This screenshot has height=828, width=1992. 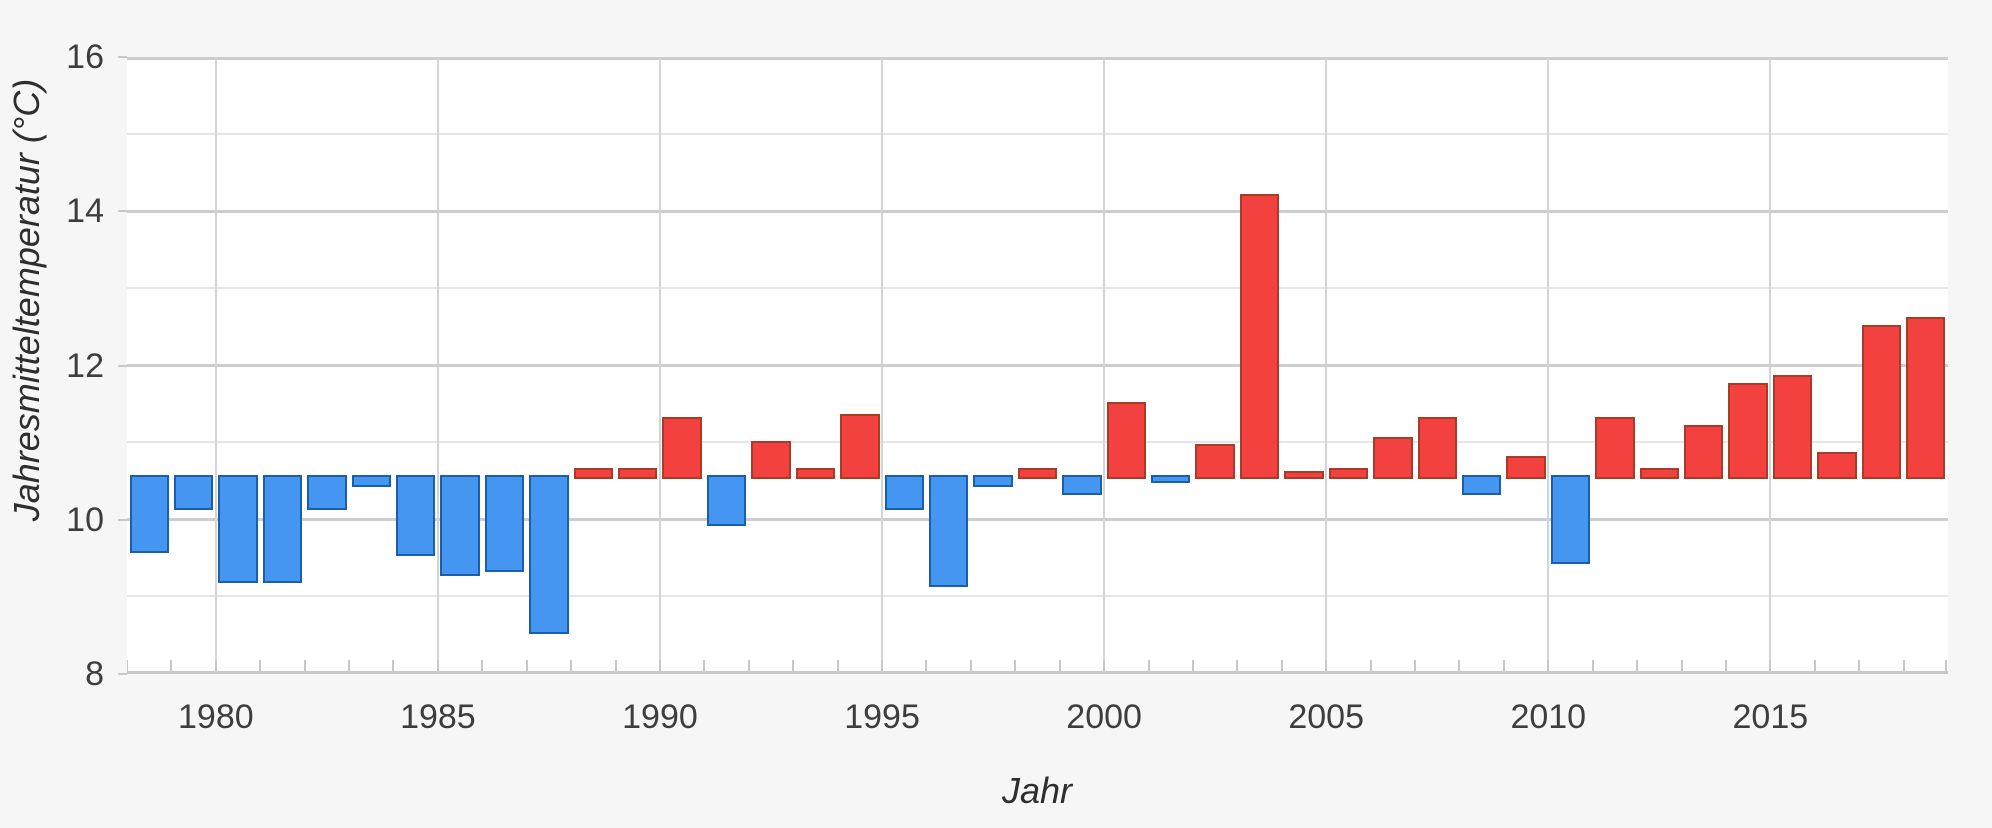 What do you see at coordinates (1770, 717) in the screenshot?
I see `x-tick-label-2015: 2015` at bounding box center [1770, 717].